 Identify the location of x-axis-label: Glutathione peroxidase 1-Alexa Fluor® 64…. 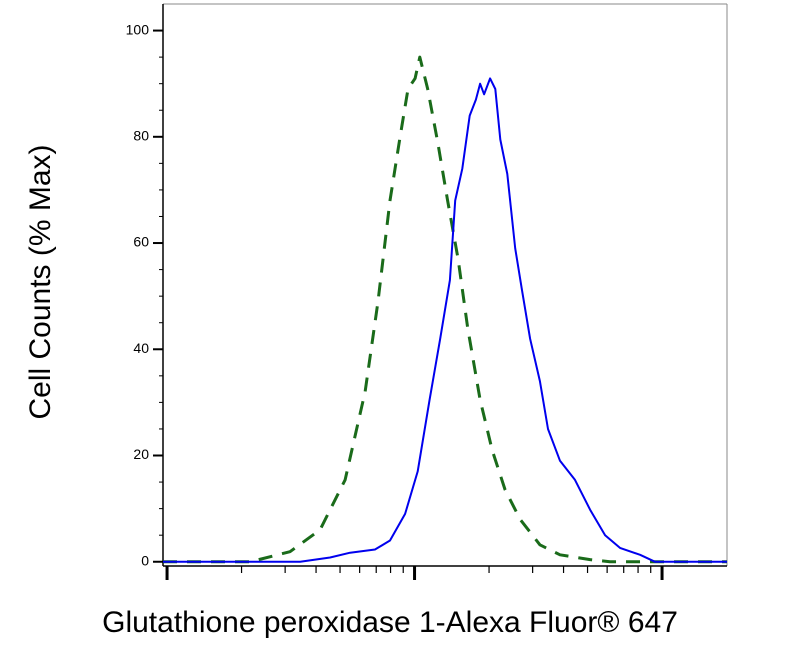
(390, 622).